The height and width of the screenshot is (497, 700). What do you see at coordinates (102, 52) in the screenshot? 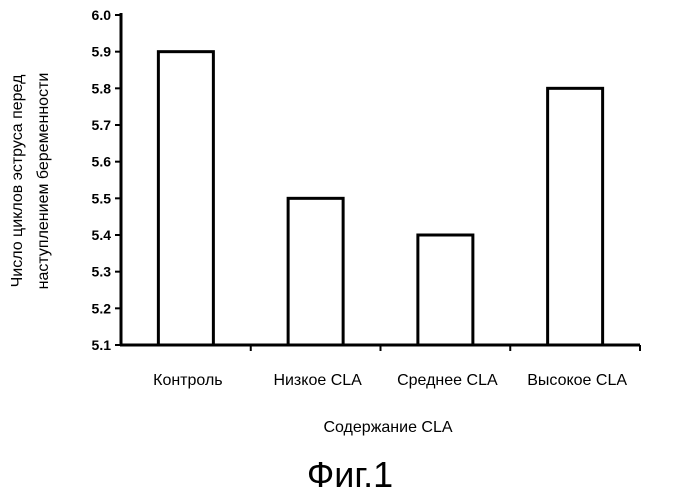
I see `y-tick-label: 5.9` at bounding box center [102, 52].